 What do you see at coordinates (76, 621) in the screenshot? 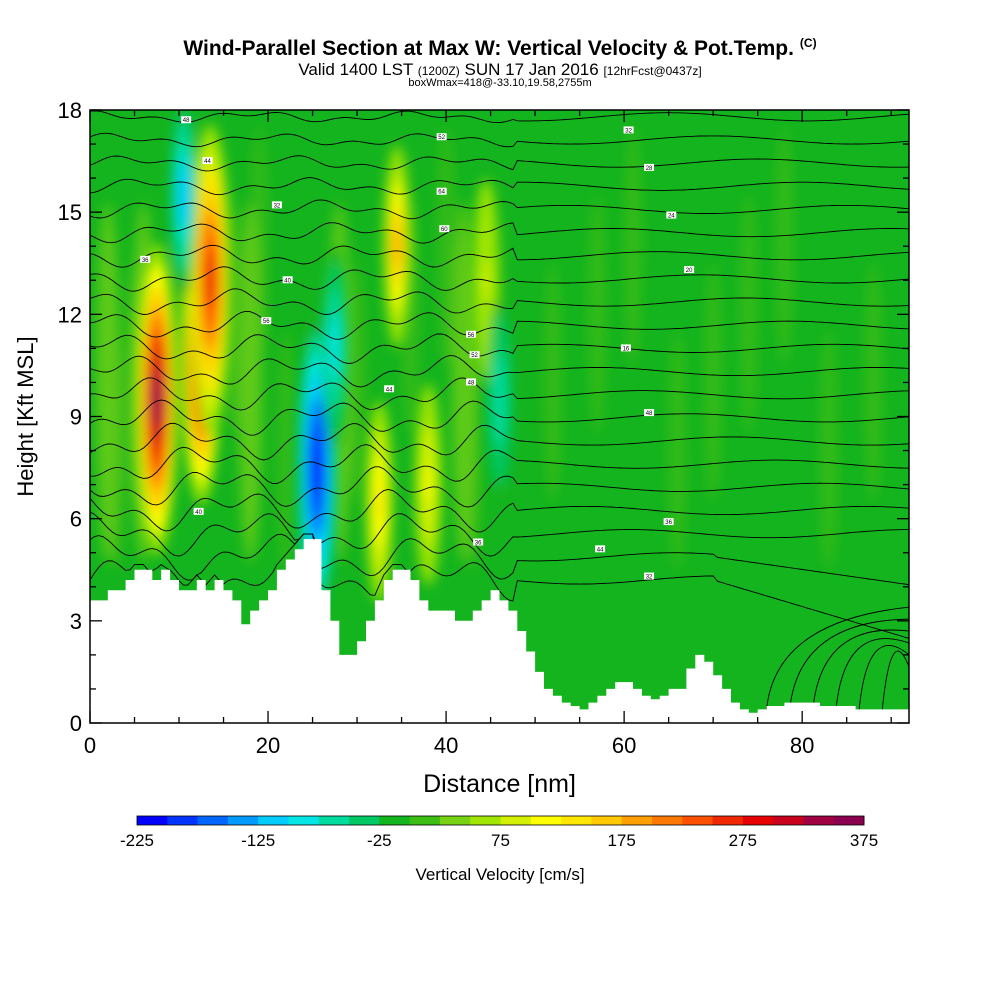
I see `y-tick-label: 3` at bounding box center [76, 621].